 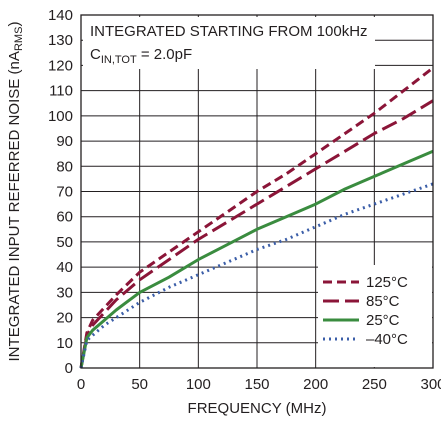 I want to click on legend-label: 85°C, so click(x=383, y=301).